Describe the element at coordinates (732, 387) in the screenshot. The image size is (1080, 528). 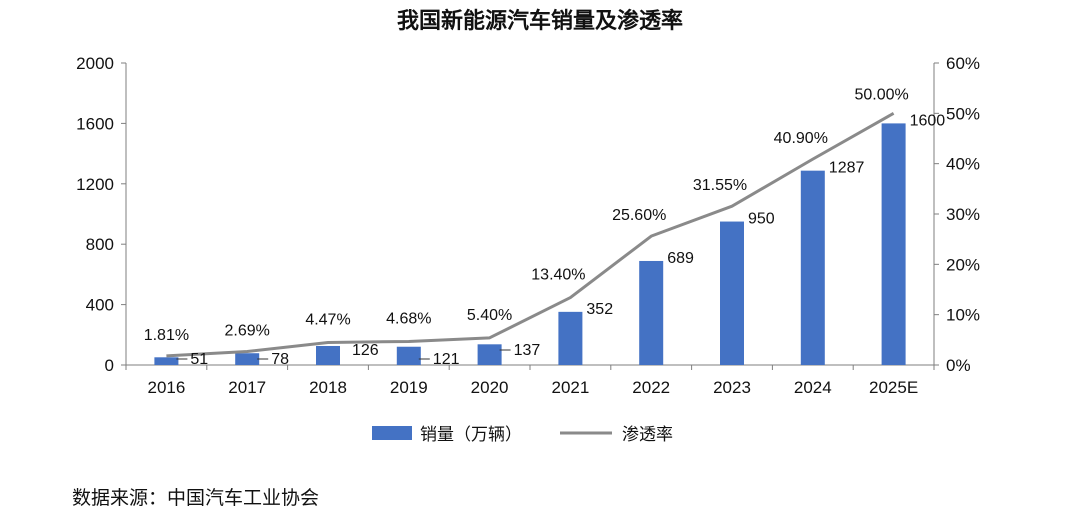
I see `x-axis-tick-label: 2023` at that location.